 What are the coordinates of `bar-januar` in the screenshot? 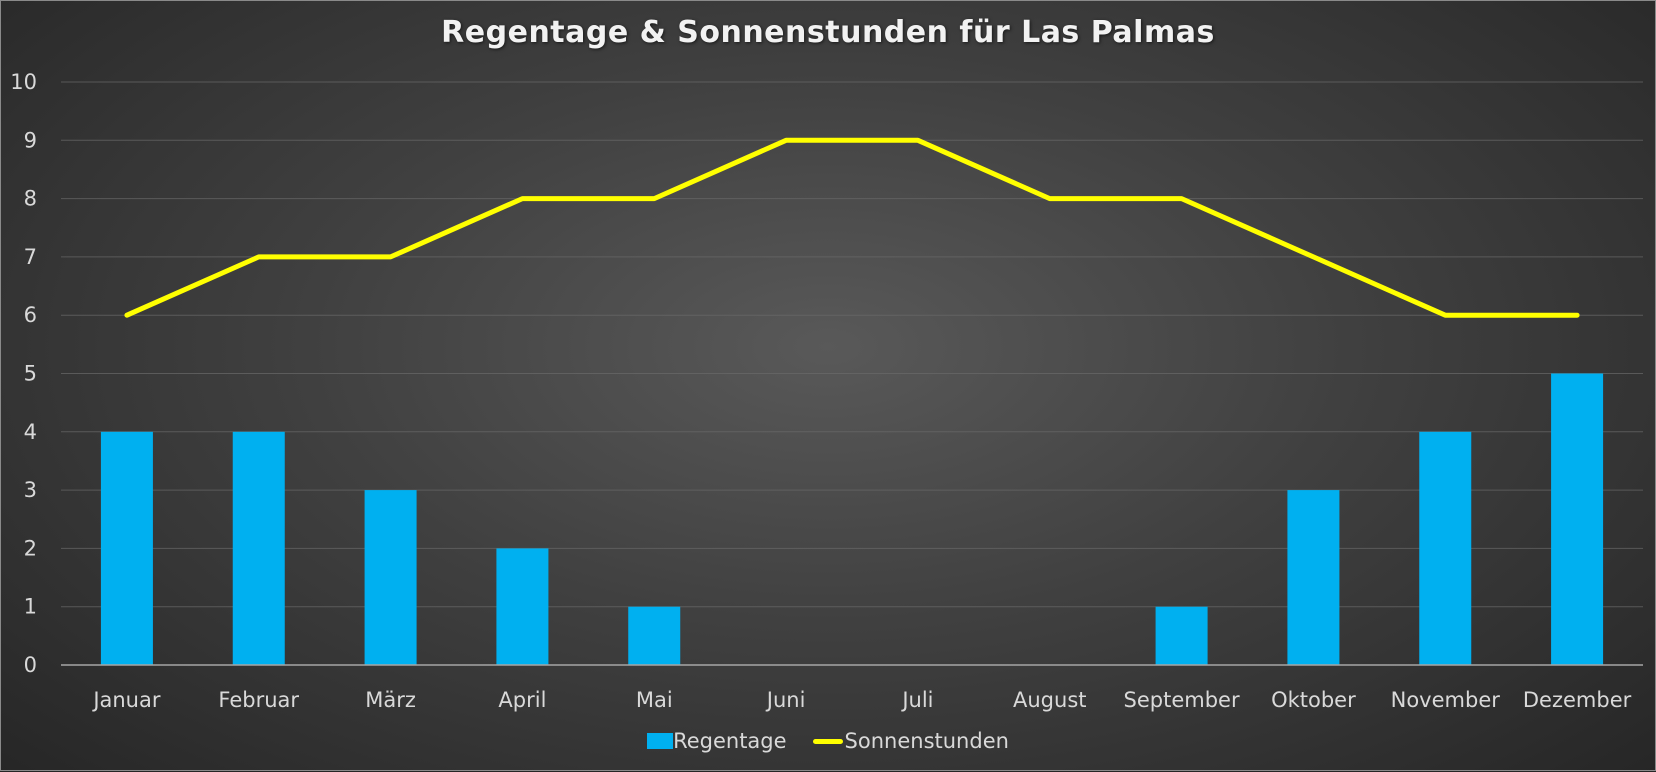 It's located at (126, 548).